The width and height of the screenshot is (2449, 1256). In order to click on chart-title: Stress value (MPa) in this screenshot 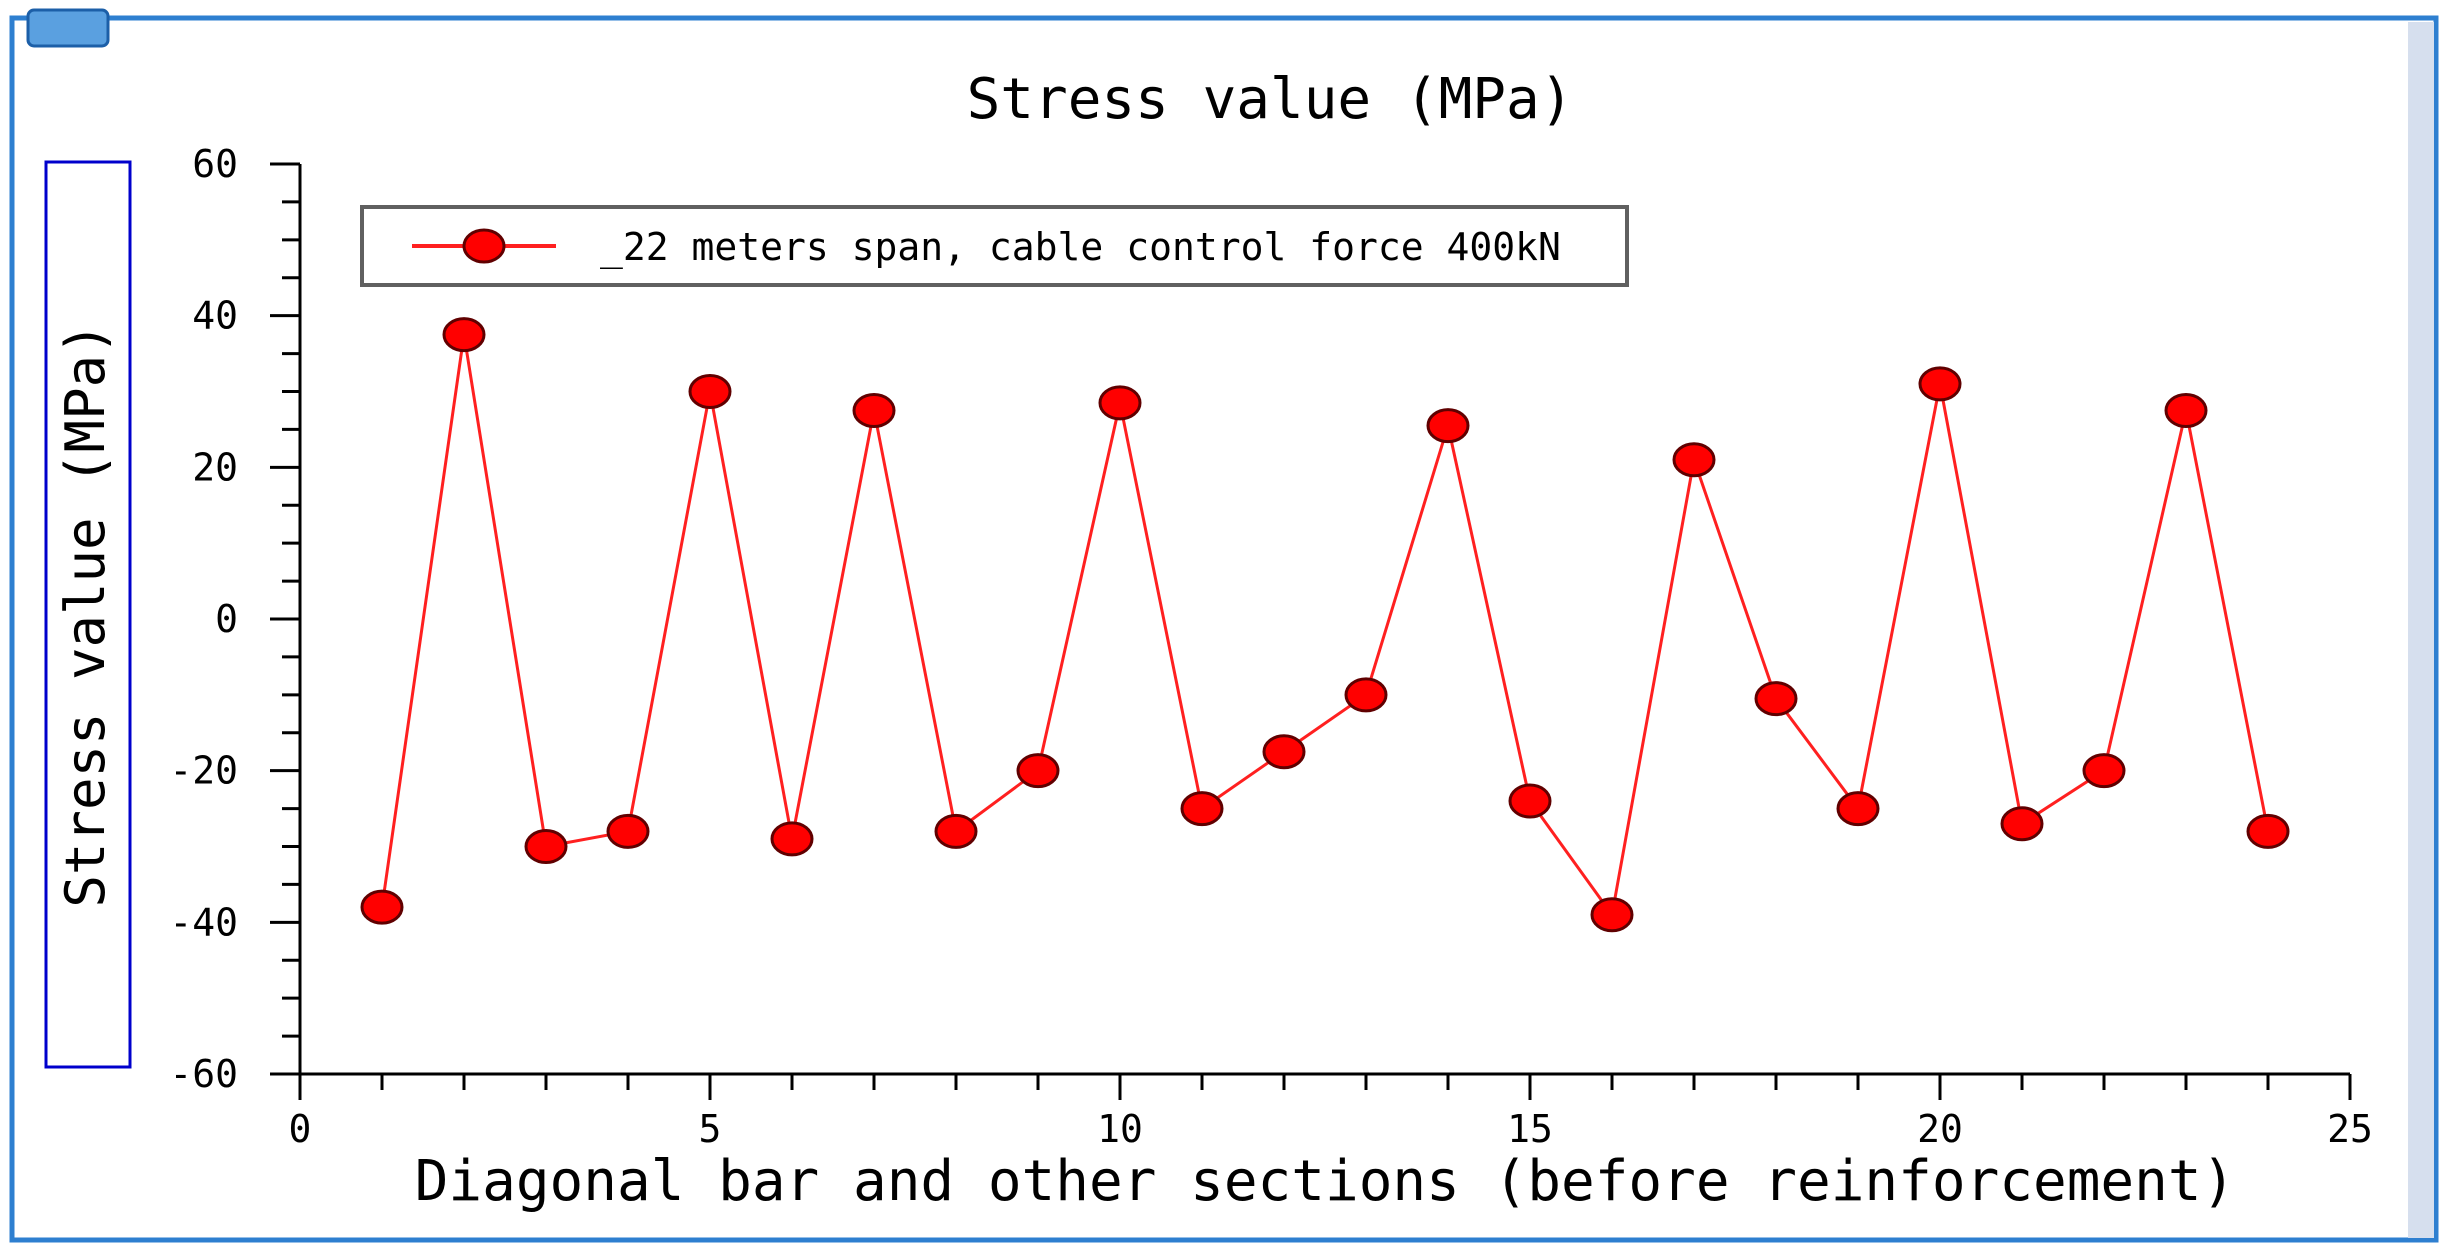, I will do `click(1270, 99)`.